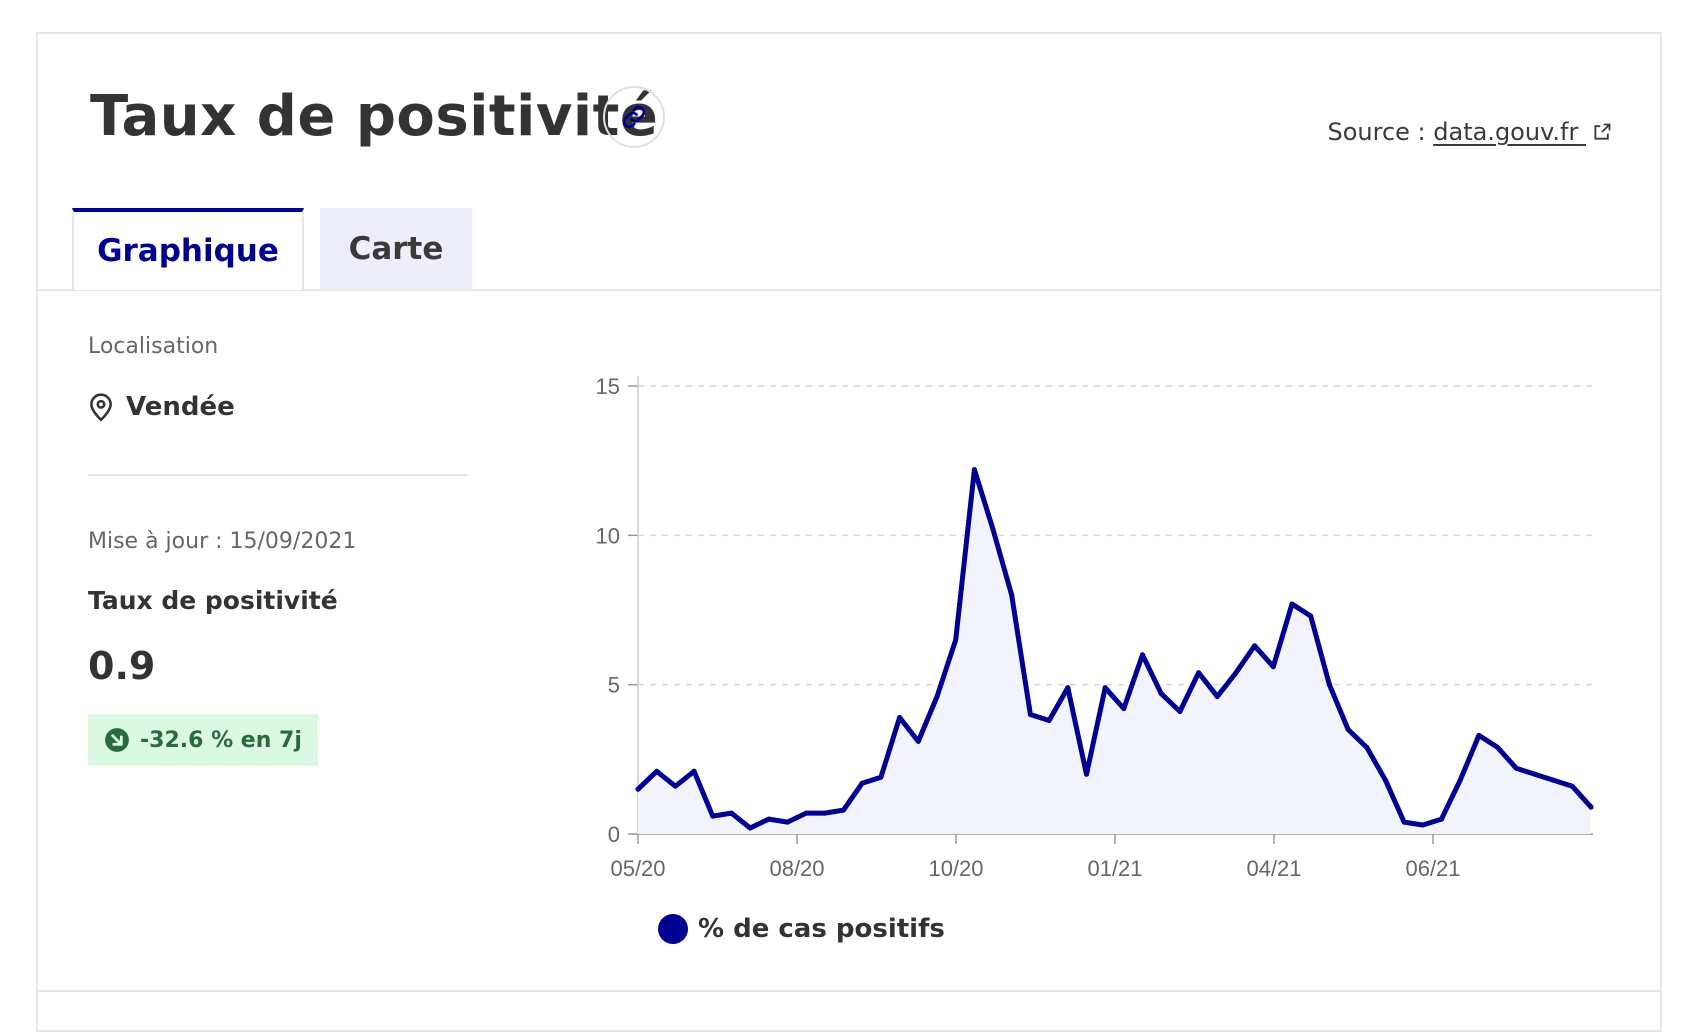  Describe the element at coordinates (608, 535) in the screenshot. I see `y-tick-label: 10` at that location.